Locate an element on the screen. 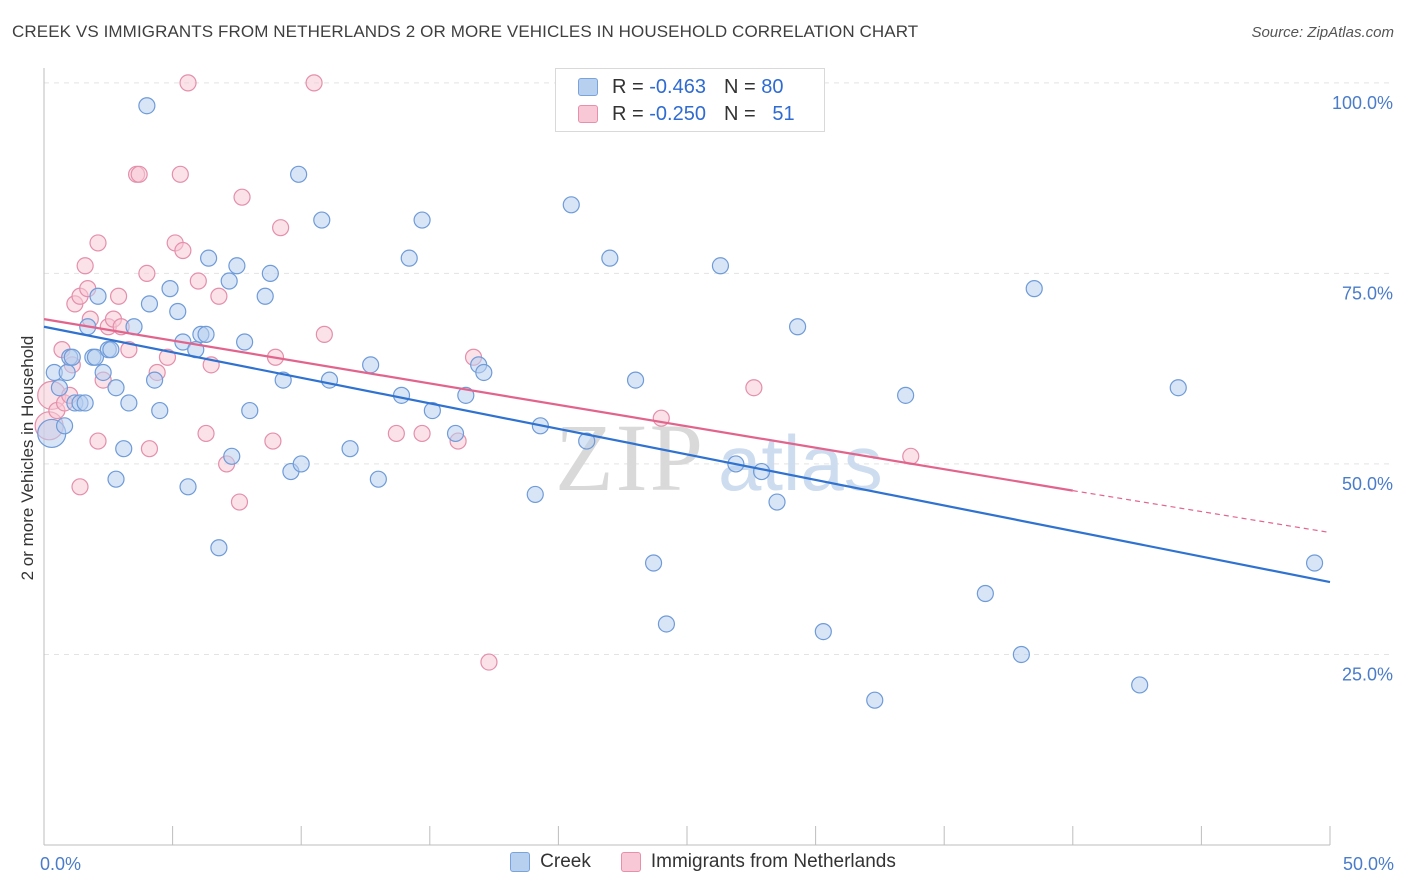 Image resolution: width=1406 pixels, height=892 pixels. legend-r-value: -0.463 is located at coordinates (677, 86).